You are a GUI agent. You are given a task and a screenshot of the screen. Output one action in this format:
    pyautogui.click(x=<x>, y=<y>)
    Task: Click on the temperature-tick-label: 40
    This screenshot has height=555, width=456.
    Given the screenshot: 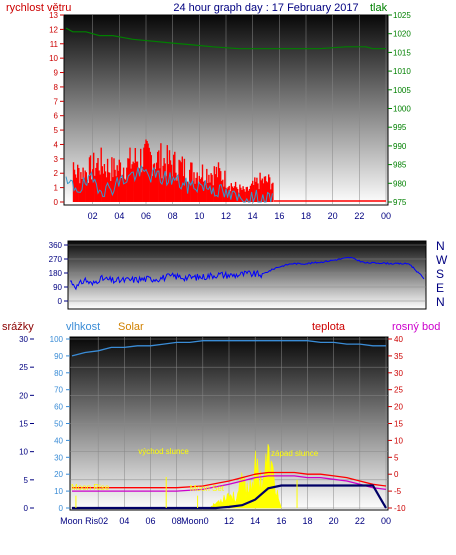 What is the action you would take?
    pyautogui.click(x=398, y=339)
    